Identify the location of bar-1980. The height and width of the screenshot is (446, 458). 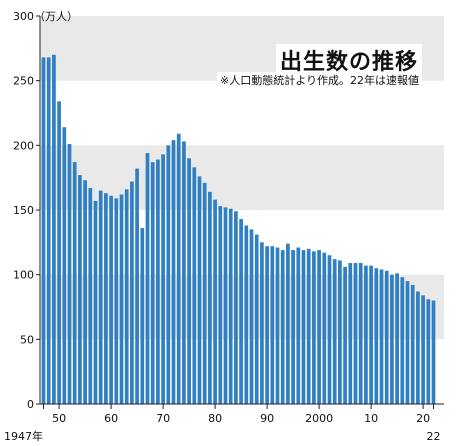
(215, 301).